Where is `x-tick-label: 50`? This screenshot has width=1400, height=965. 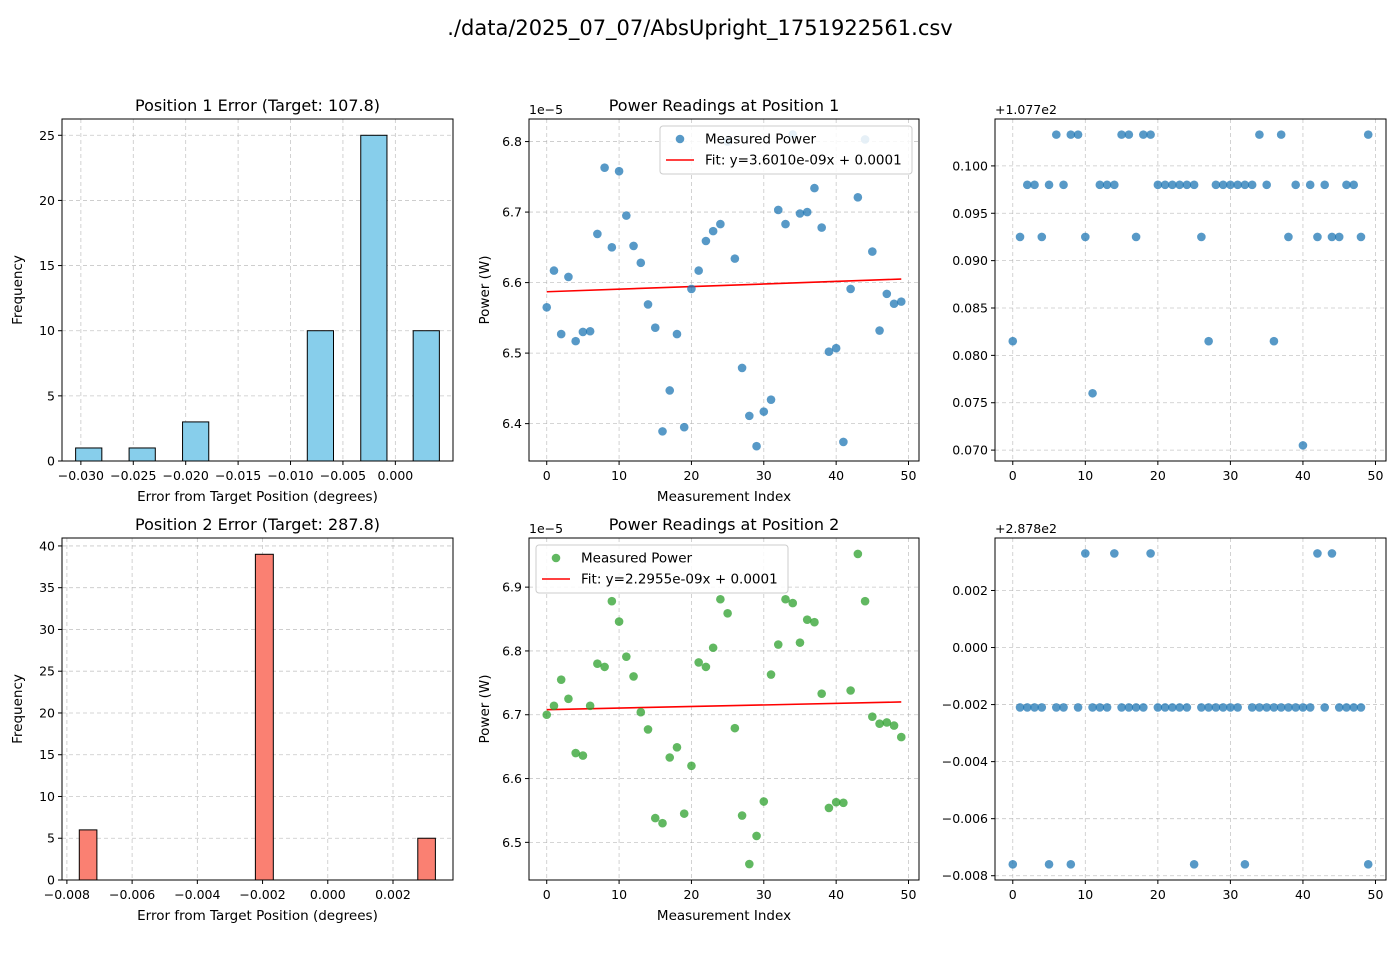
x-tick-label: 50 is located at coordinates (909, 475).